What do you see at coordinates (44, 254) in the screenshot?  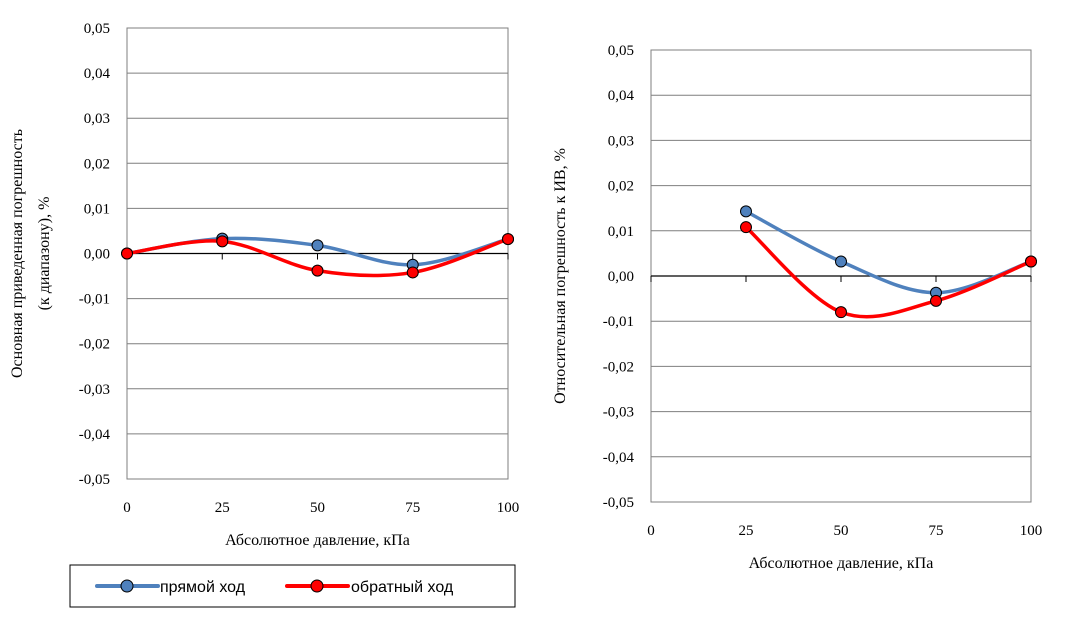 I see `y-axis-title-line2: (к диапазону), %` at bounding box center [44, 254].